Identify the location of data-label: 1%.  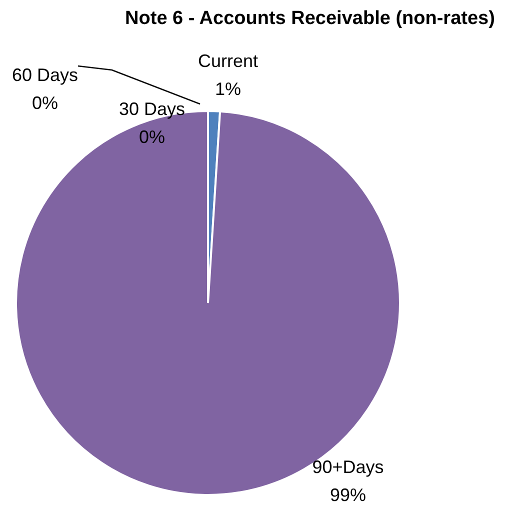
(227, 89).